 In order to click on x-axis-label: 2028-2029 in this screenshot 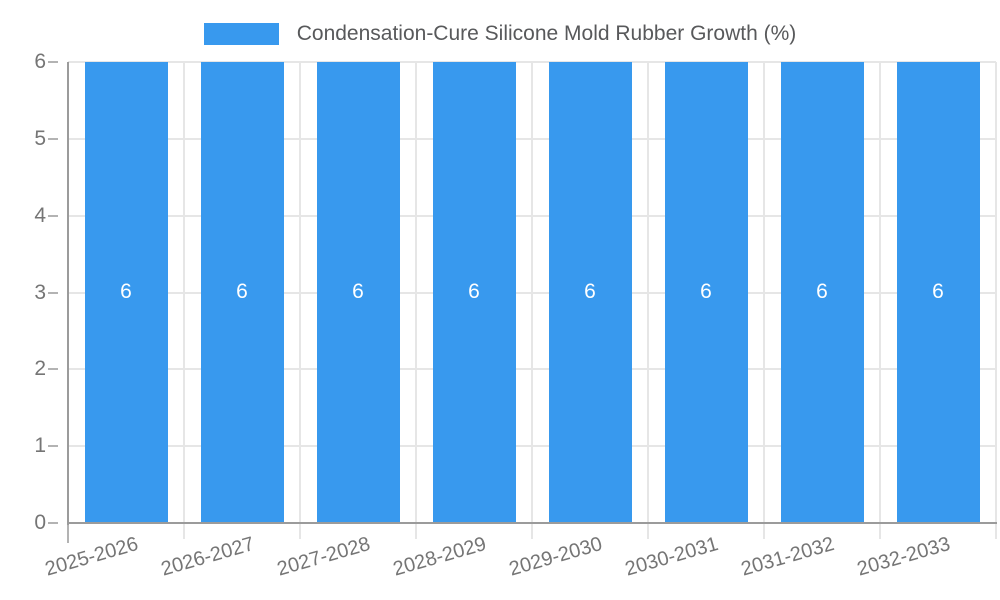, I will do `click(440, 557)`.